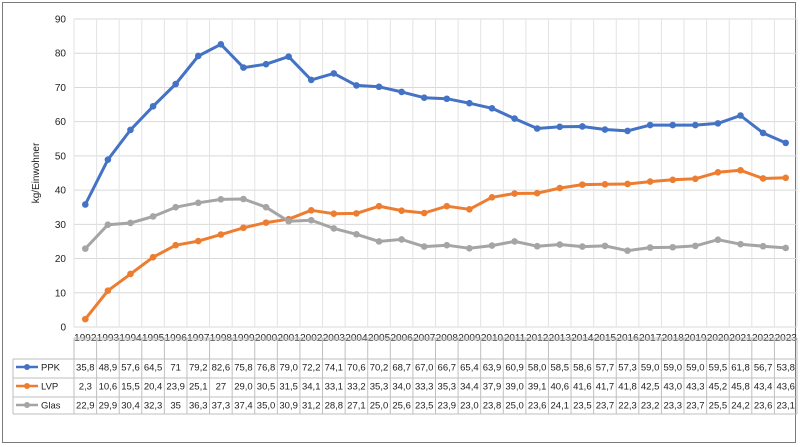 The height and width of the screenshot is (447, 800). What do you see at coordinates (424, 368) in the screenshot?
I see `table-cell-ppk: 67,0` at bounding box center [424, 368].